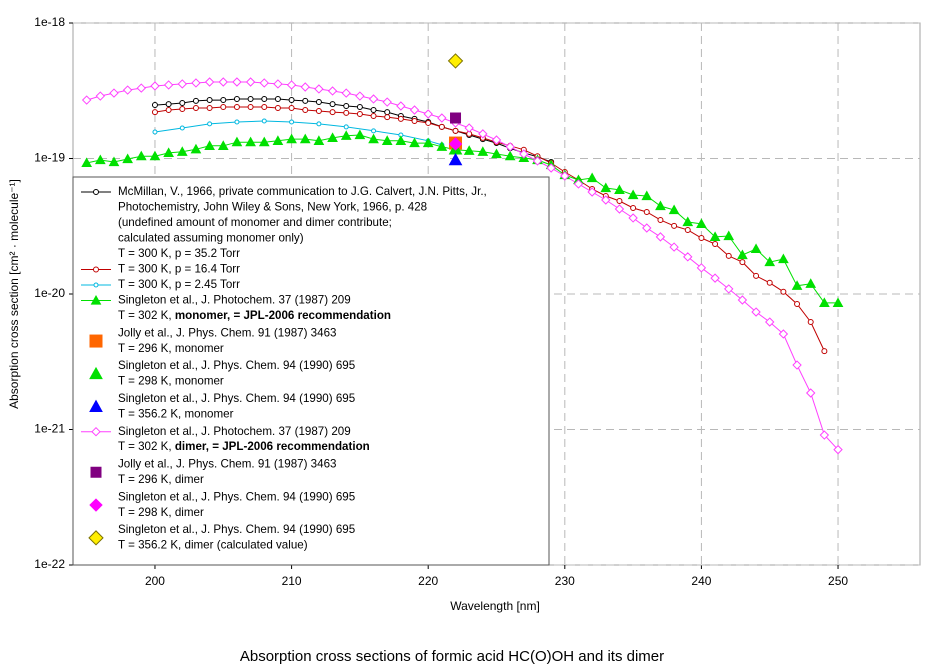 Image resolution: width=944 pixels, height=670 pixels. What do you see at coordinates (171, 348) in the screenshot?
I see `legend-label: T = 296 K, monomer` at bounding box center [171, 348].